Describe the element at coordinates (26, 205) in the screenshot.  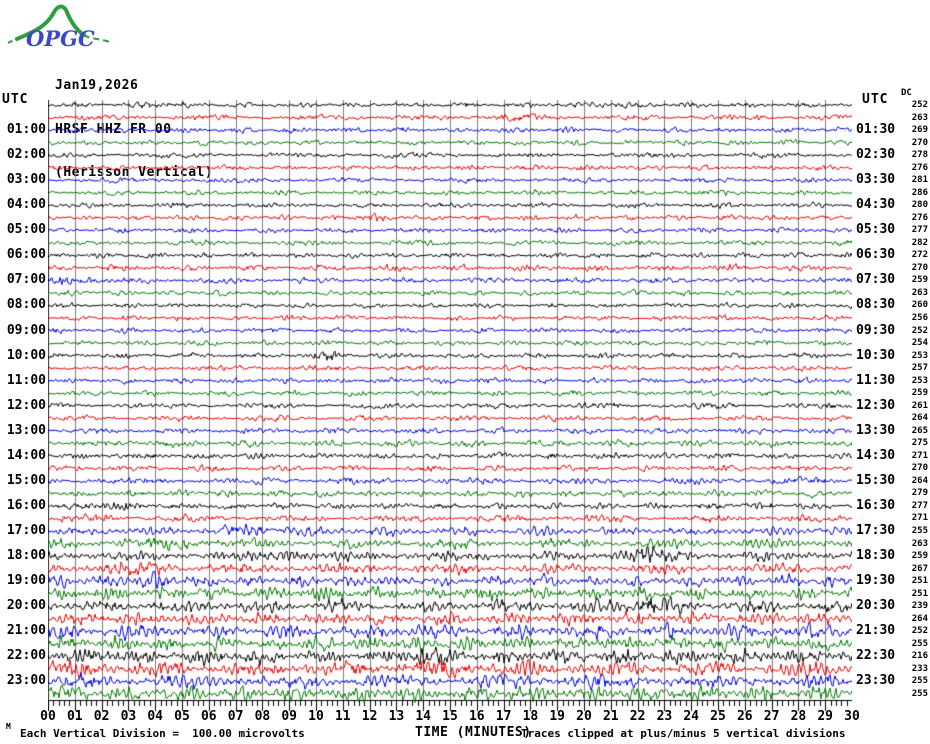
I see `left-time-label: 04:00` at that location.